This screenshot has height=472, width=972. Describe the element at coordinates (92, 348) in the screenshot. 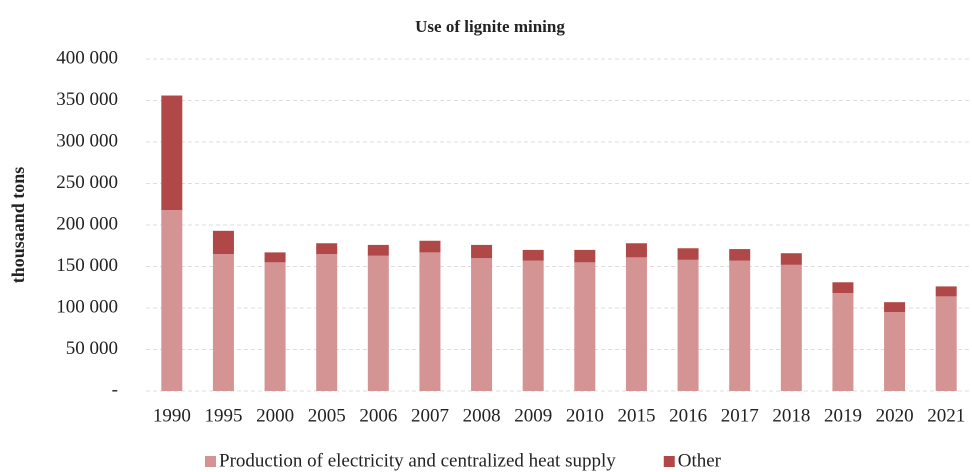

I see `y-tick-label: 50 000` at that location.